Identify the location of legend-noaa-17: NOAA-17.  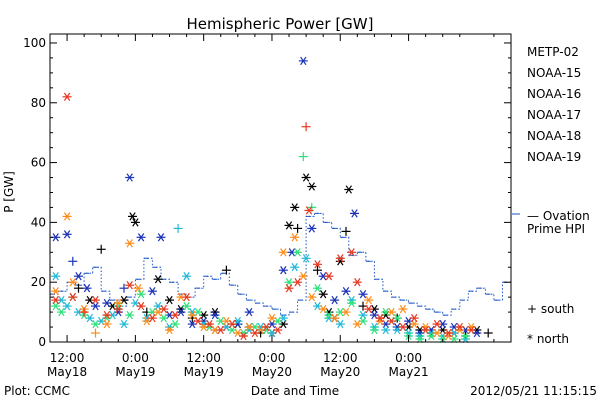
(554, 115).